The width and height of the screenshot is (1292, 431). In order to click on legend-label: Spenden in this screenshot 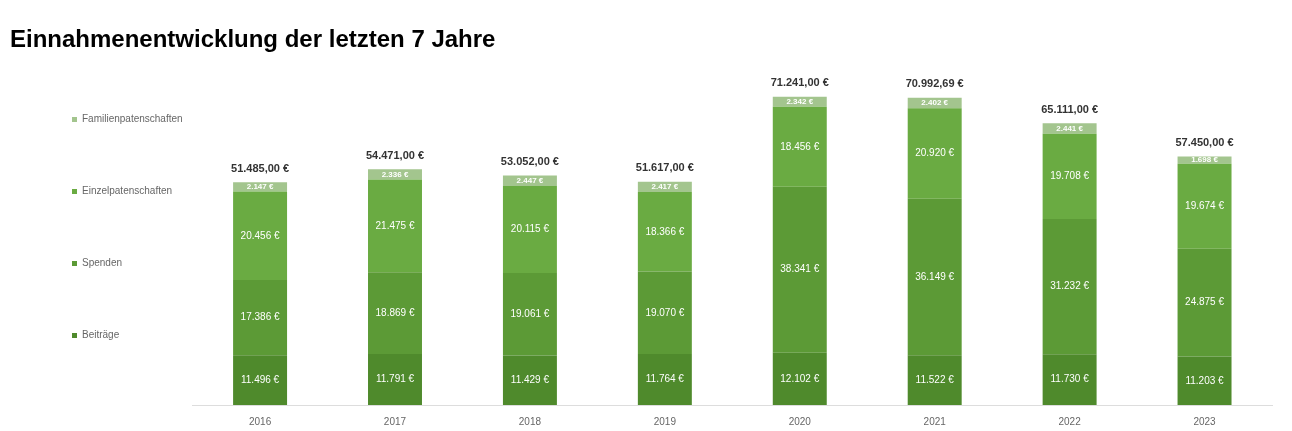, I will do `click(102, 263)`.